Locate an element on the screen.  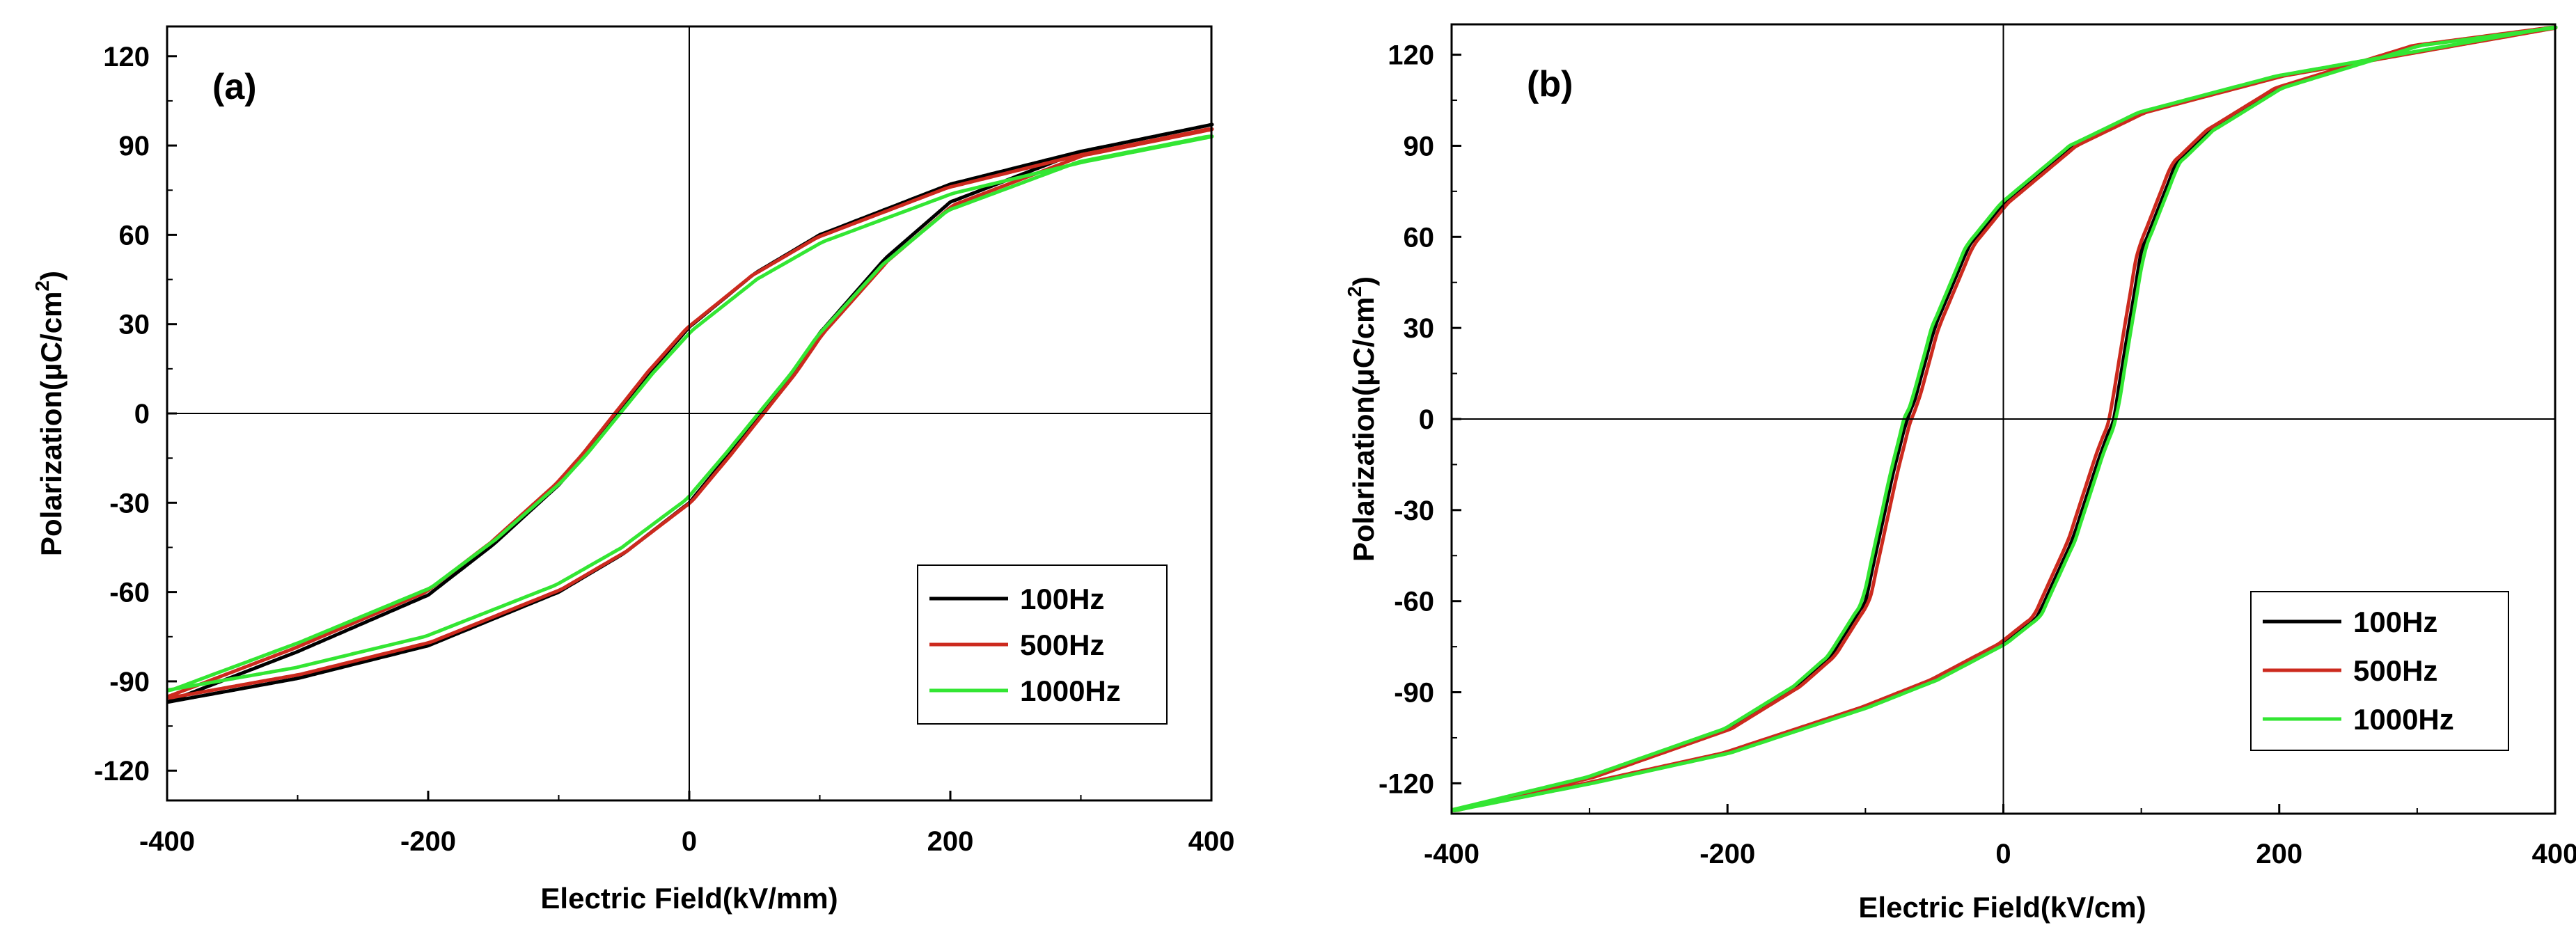
panel-b-y-tick-label: -30 is located at coordinates (1414, 511).